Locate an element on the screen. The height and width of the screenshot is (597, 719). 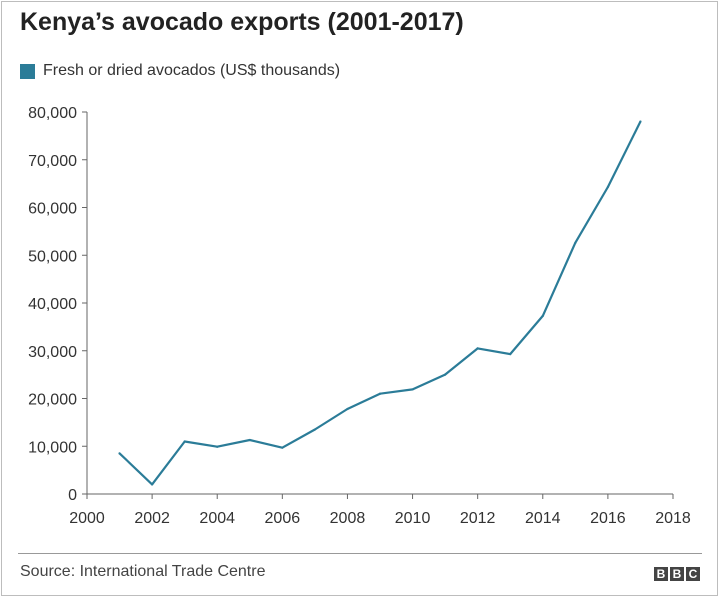
x-tick-label: 2016 is located at coordinates (608, 518).